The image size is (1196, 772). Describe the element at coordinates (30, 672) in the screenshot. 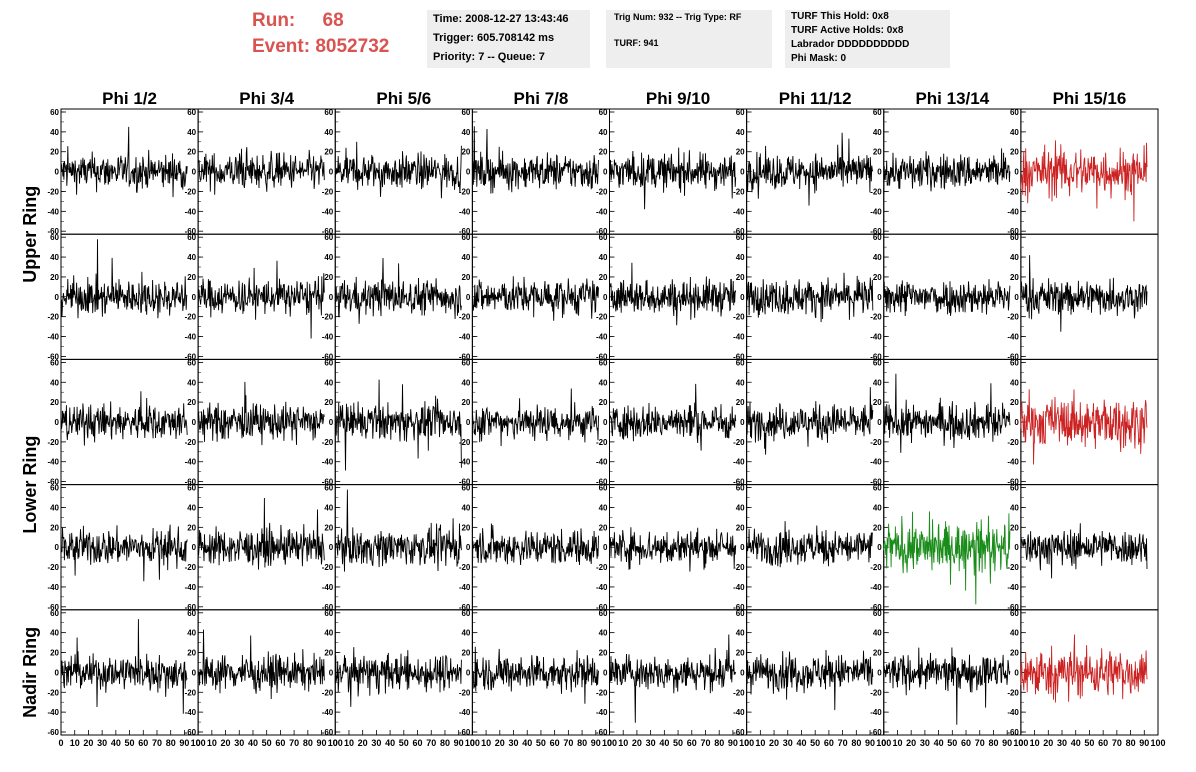

I see `ring-label: Nadir Ring` at that location.